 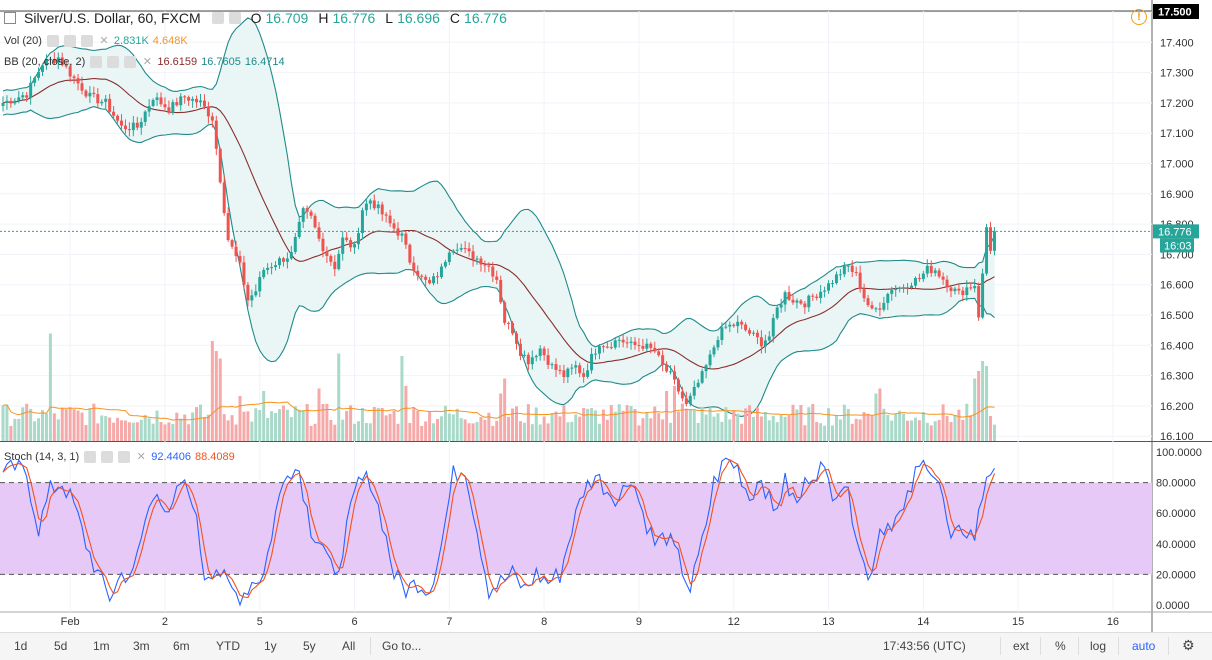 I want to click on separator, so click(x=1168, y=646).